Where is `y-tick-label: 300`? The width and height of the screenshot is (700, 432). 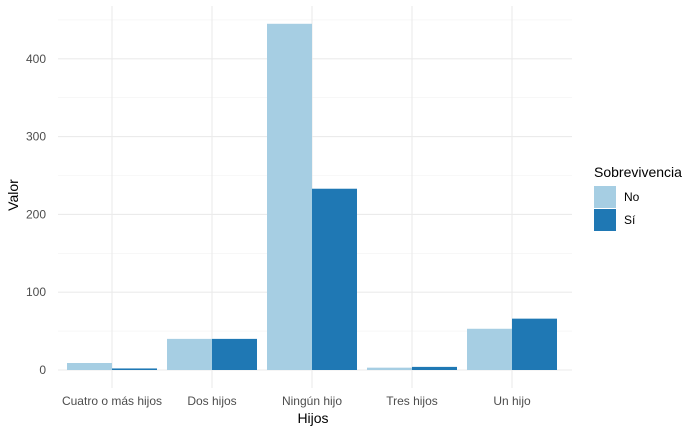 y-tick-label: 300 is located at coordinates (36, 137).